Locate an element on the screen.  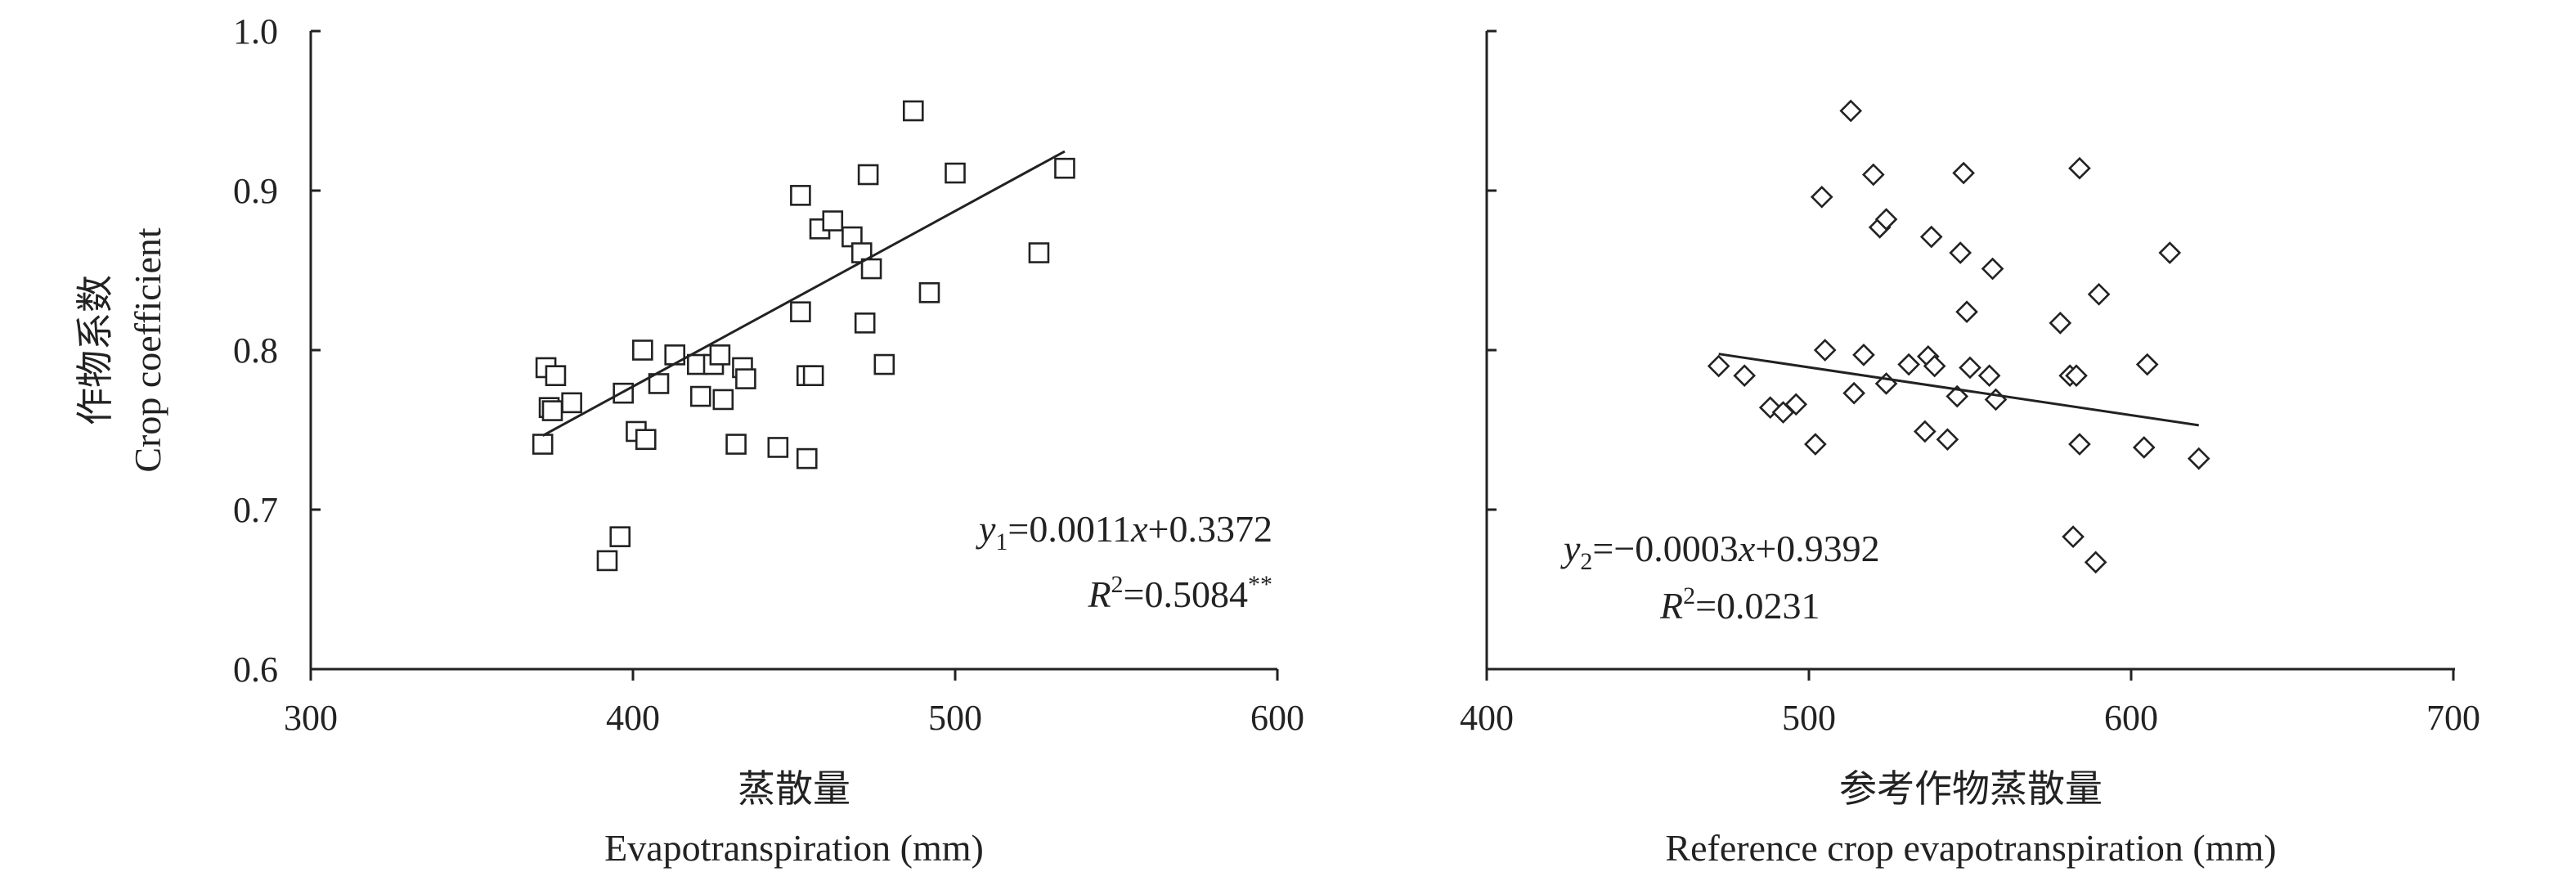
left-x-axis-title-cn: 蒸散量 is located at coordinates (794, 789).